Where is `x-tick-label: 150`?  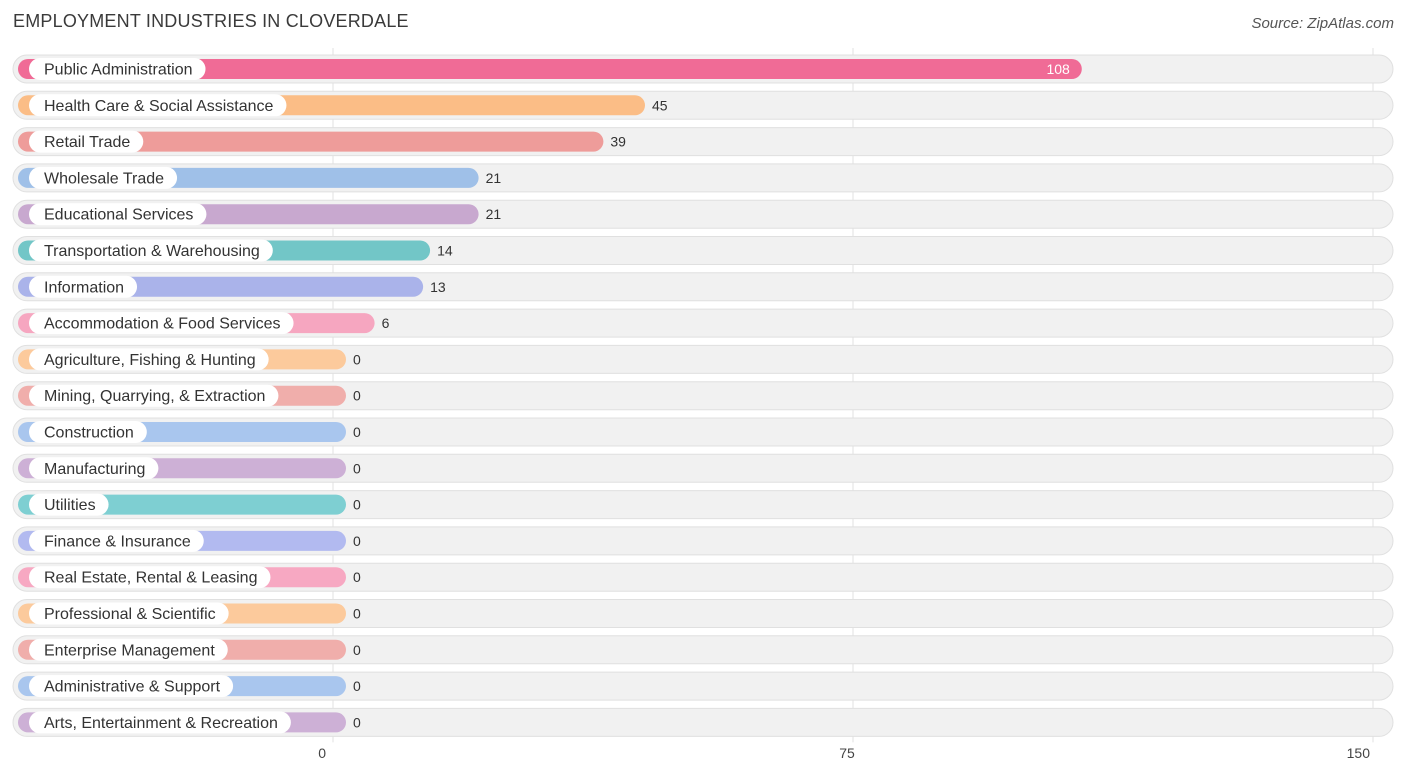 x-tick-label: 150 is located at coordinates (1359, 753).